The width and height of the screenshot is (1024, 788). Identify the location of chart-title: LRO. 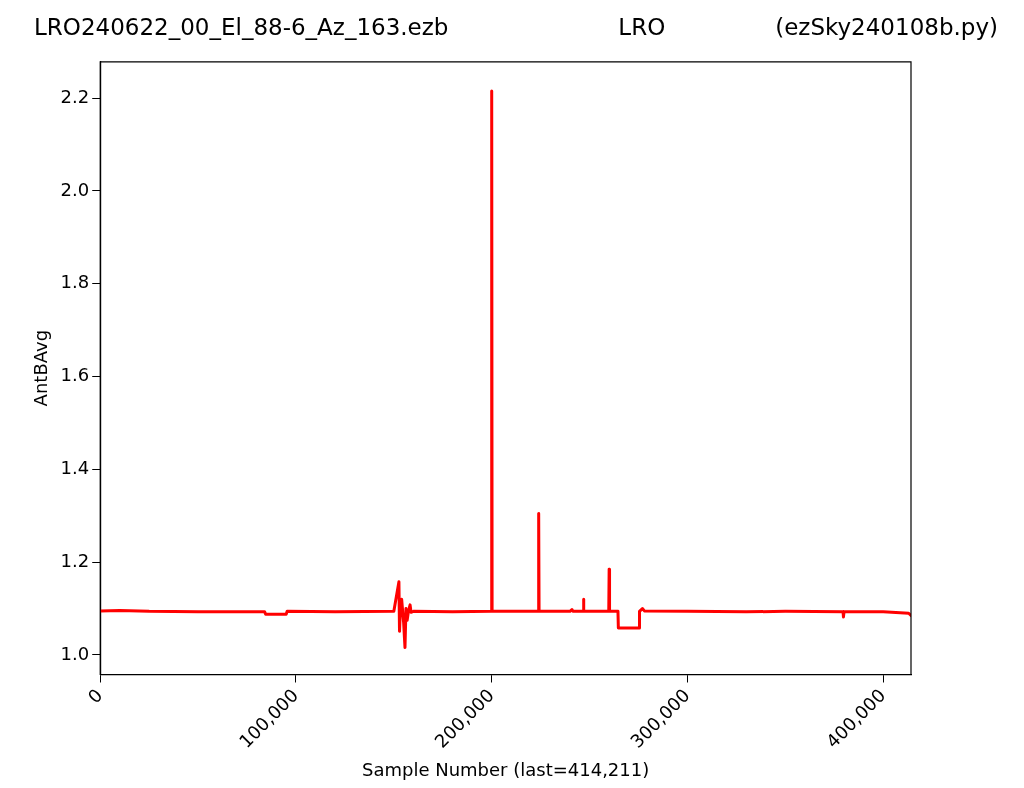
(642, 28).